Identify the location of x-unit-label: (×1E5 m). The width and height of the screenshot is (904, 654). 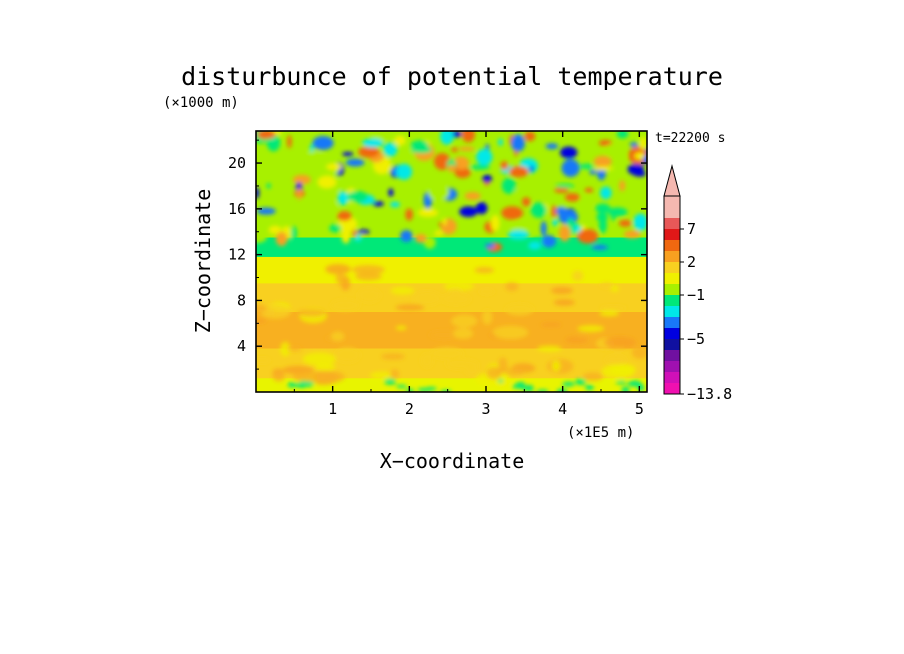
(600, 433).